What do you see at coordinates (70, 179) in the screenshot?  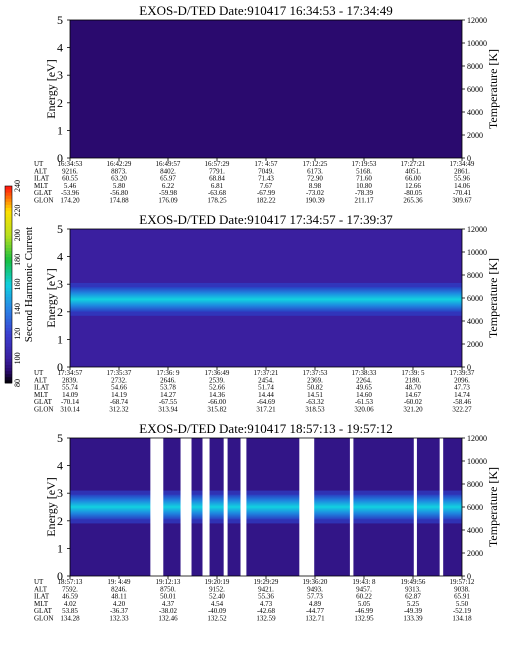 I see `ephemeris-cell: 60.55` at bounding box center [70, 179].